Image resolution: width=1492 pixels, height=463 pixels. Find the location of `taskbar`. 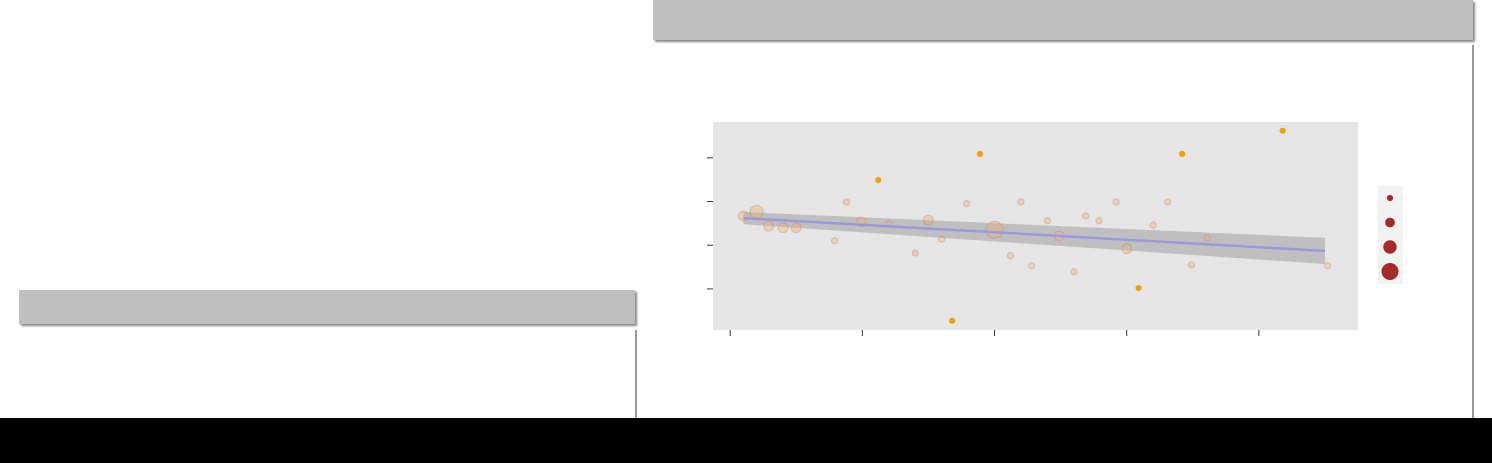

taskbar is located at coordinates (746, 440).